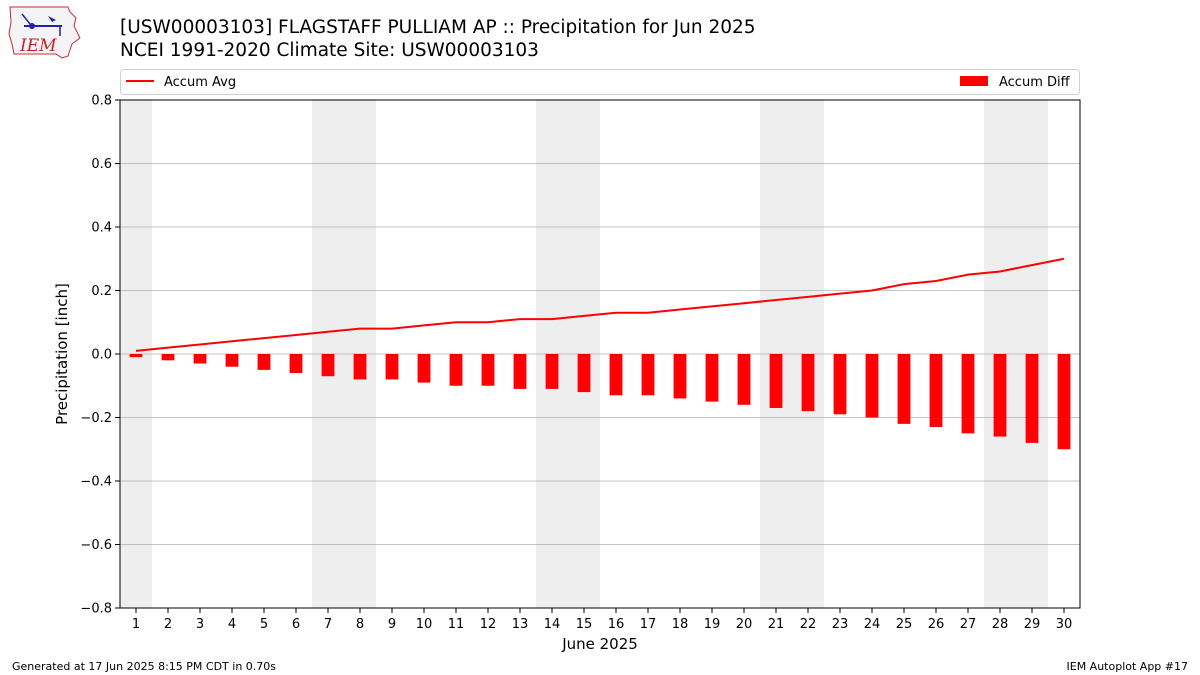 The width and height of the screenshot is (1200, 675). What do you see at coordinates (136, 624) in the screenshot?
I see `x-tick-label: 1` at bounding box center [136, 624].